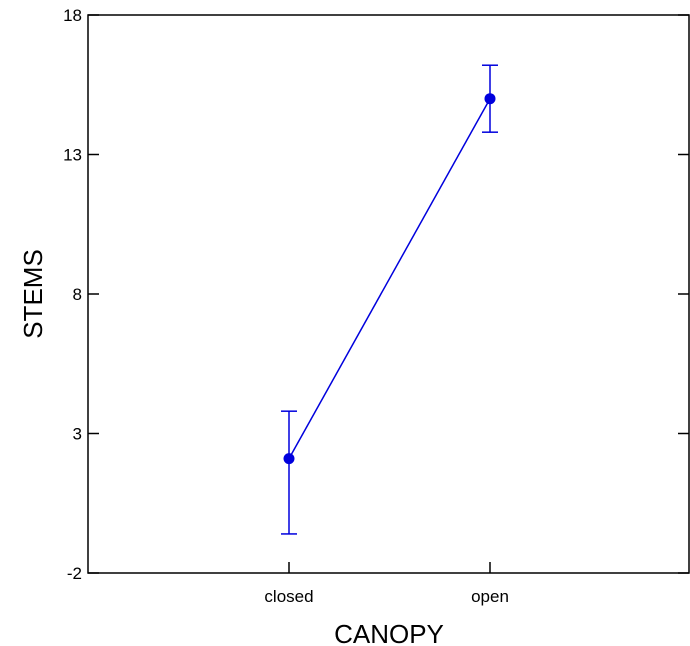  Describe the element at coordinates (288, 596) in the screenshot. I see `x-tick-label: closed` at that location.